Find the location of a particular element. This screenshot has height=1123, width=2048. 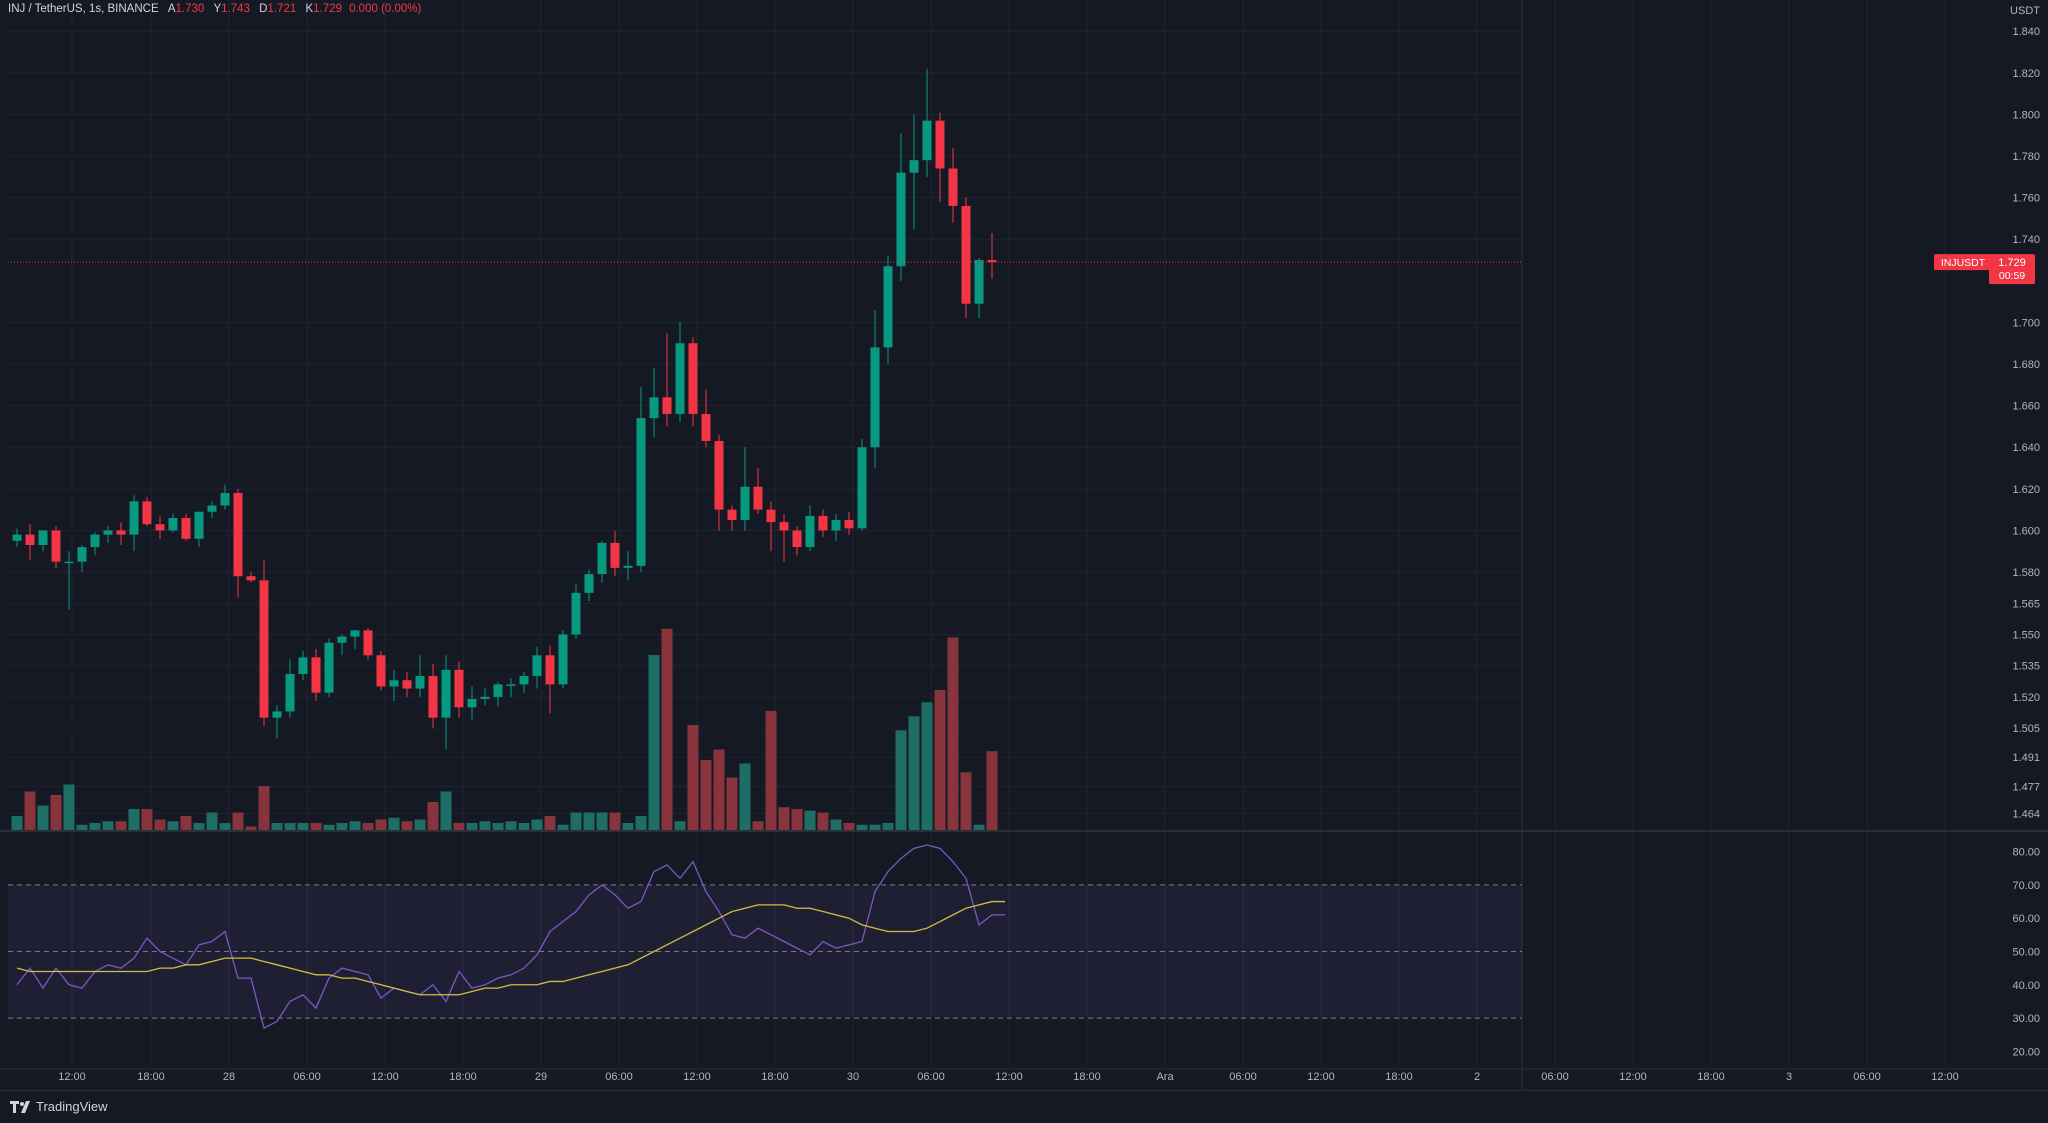

price-tick-label: 1.800 is located at coordinates (2026, 115).